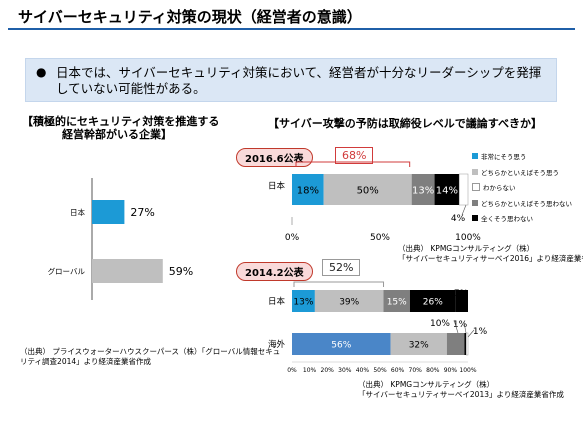  I want to click on left-section-title: 【積極的にセキュリティ対策を推進する 経営幹部がいる企業】, so click(121, 128).